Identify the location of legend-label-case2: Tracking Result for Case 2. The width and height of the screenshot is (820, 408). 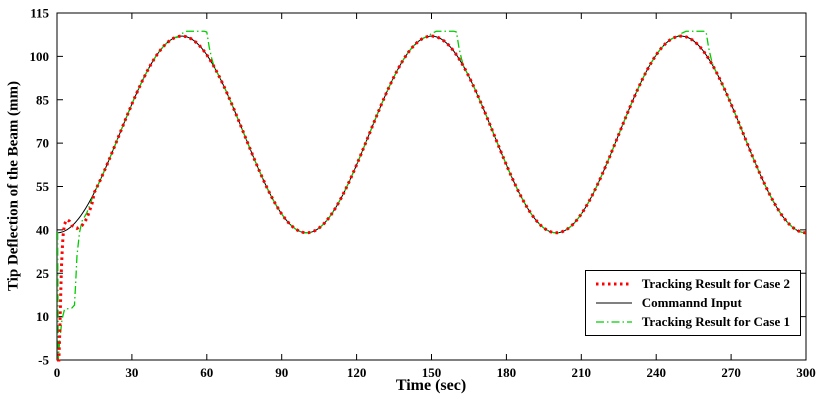
(715, 283).